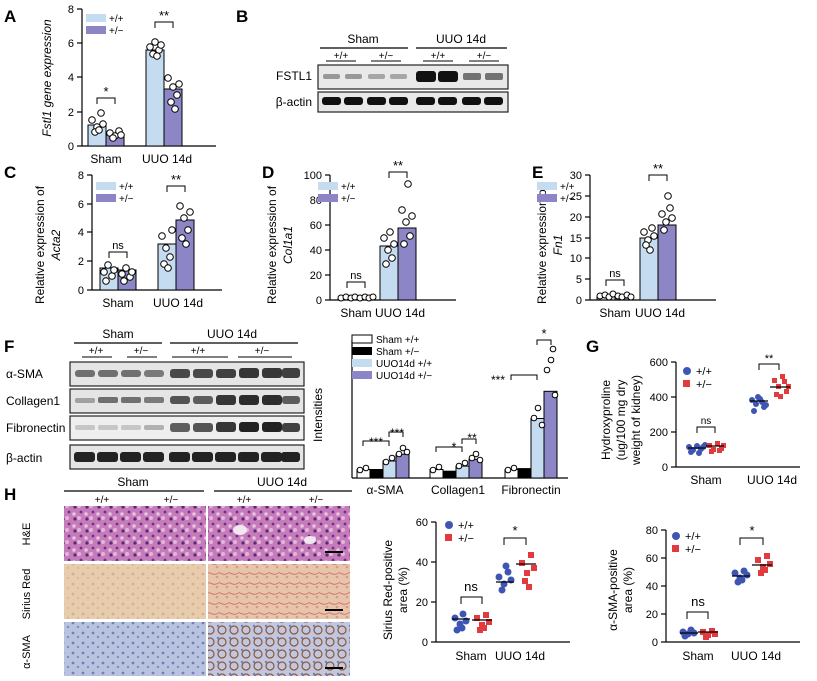 Image resolution: width=817 pixels, height=681 pixels. Describe the element at coordinates (576, 259) in the screenshot. I see `svg-text: 10` at that location.